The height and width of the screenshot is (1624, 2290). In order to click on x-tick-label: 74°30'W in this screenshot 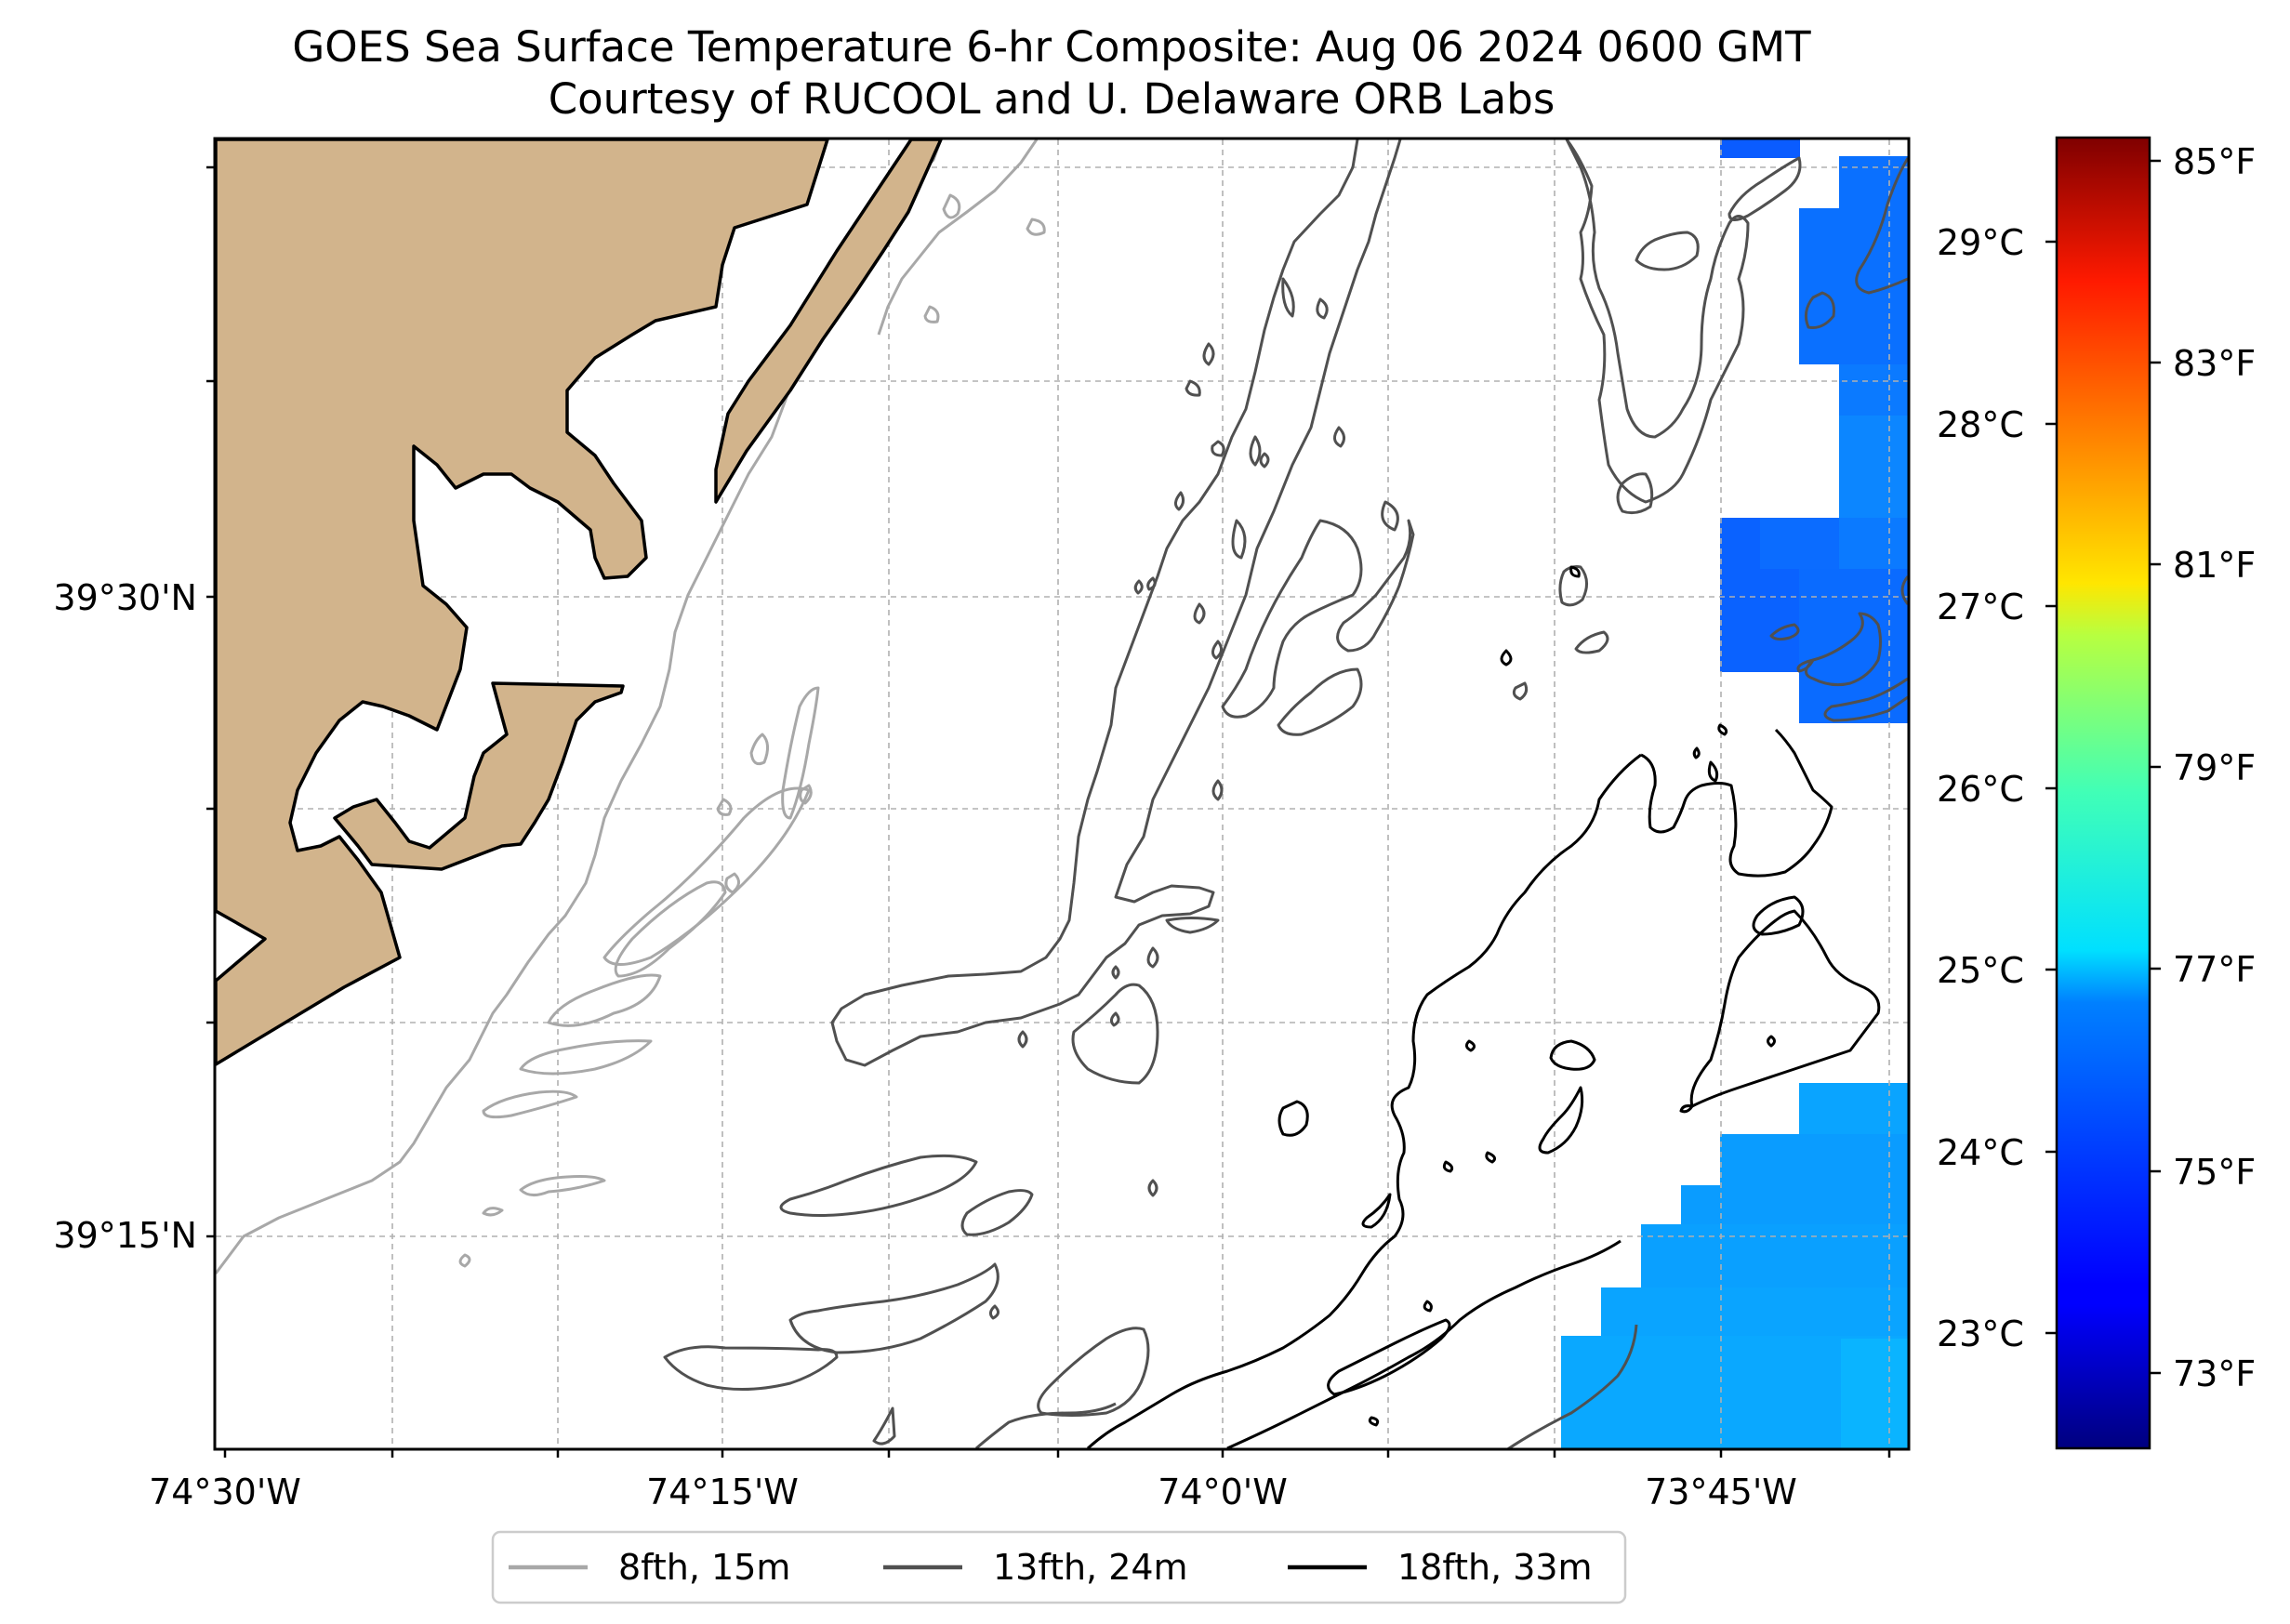, I will do `click(225, 1492)`.